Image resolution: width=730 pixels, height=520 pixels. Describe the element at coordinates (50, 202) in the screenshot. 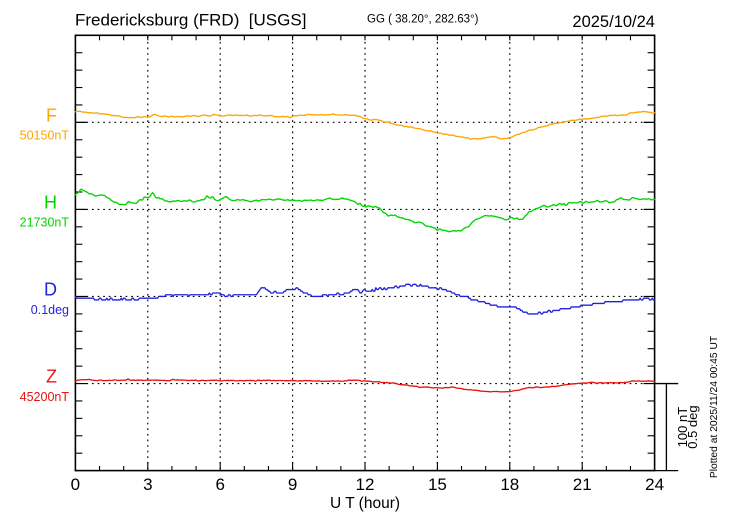

I see `trace-letter-H: H` at that location.